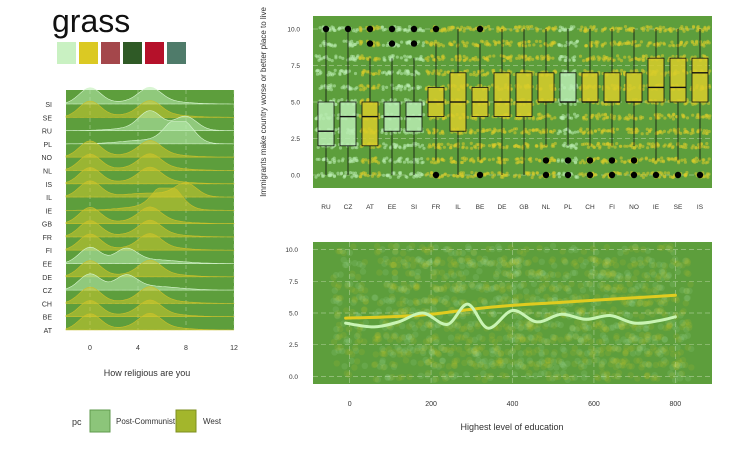 The image size is (729, 450). I want to click on ridgeline-y-tick-at: AT, so click(48, 331).